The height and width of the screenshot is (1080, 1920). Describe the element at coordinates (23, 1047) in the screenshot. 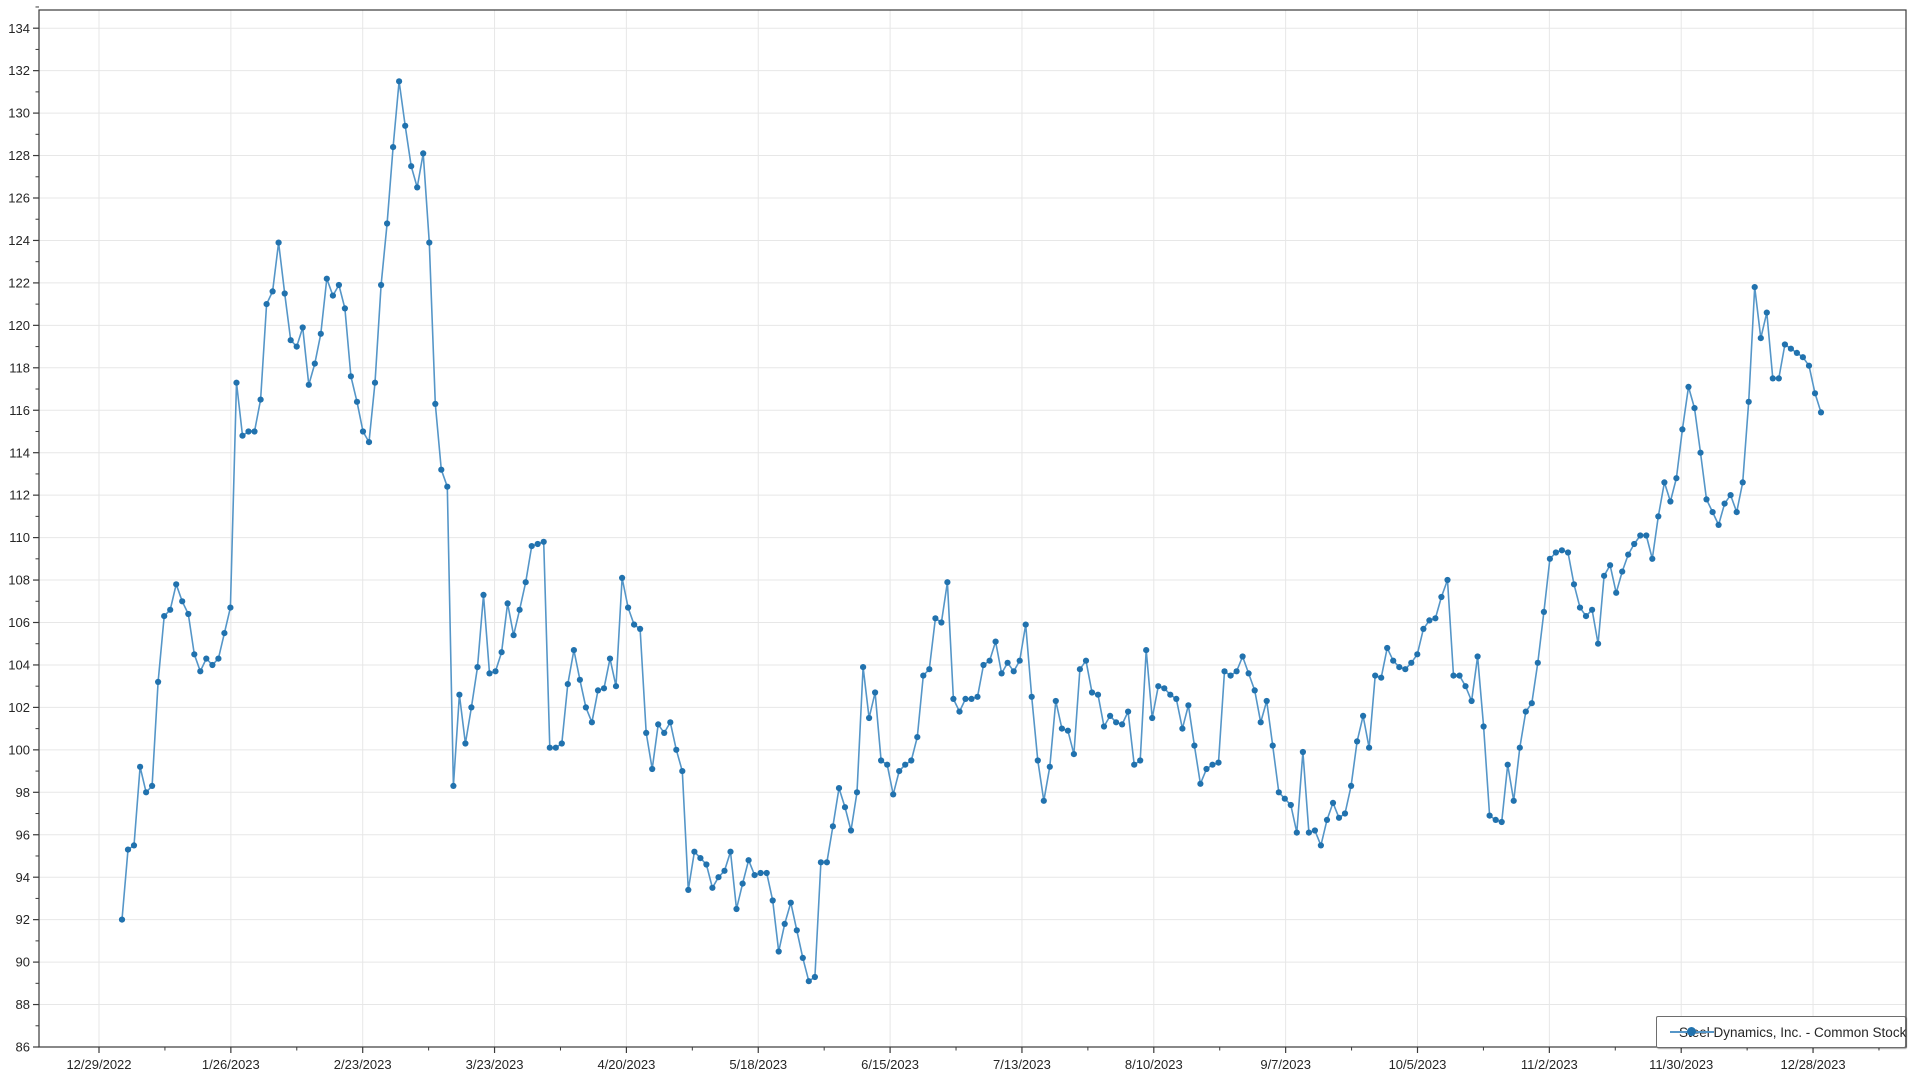

I see `y-tick-label: 86` at that location.